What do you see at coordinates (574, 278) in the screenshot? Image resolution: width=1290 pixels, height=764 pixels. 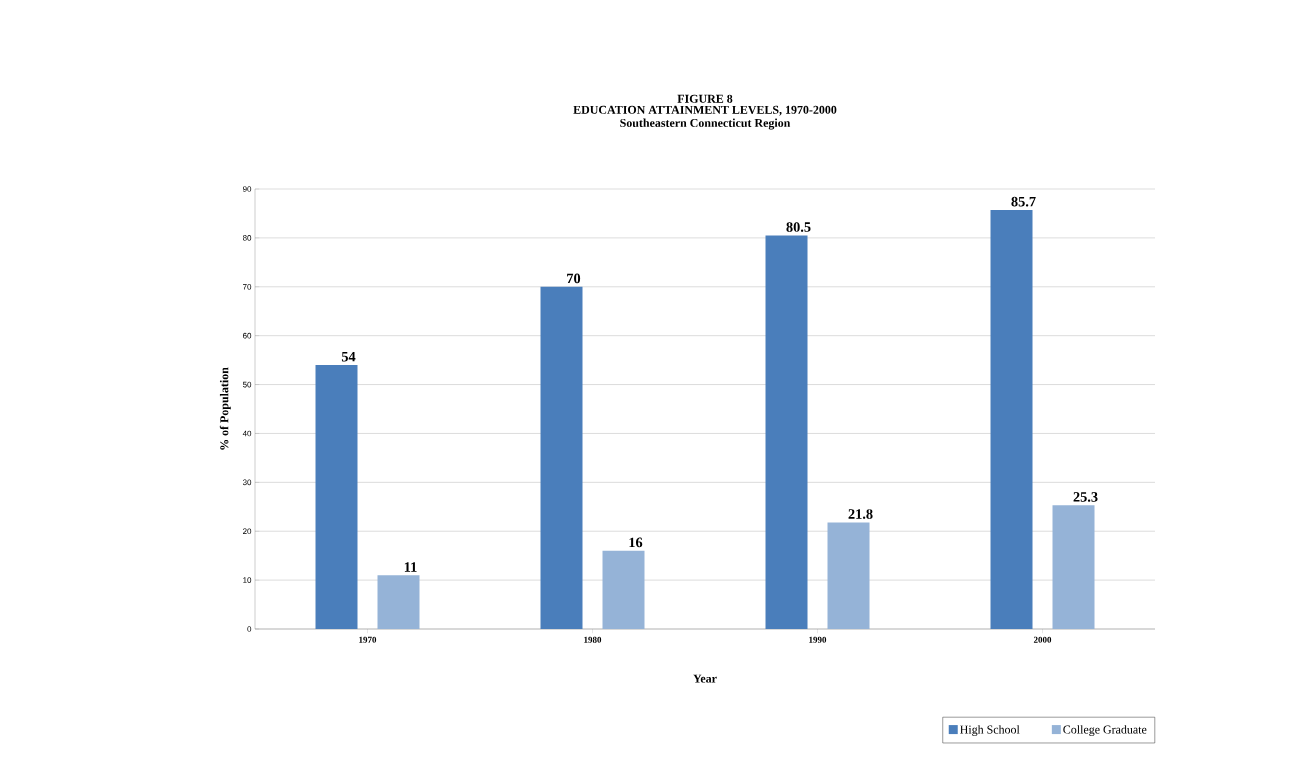 I see `data-label: 70` at bounding box center [574, 278].